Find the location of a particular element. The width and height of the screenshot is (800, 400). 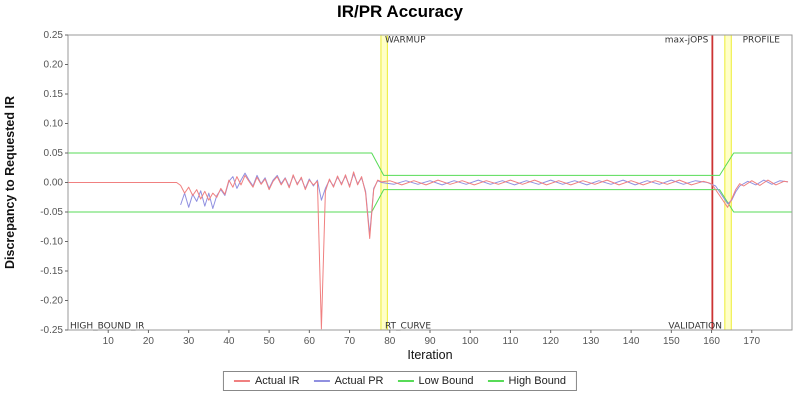

annotation-max-jops: max-jOPS is located at coordinates (687, 41).